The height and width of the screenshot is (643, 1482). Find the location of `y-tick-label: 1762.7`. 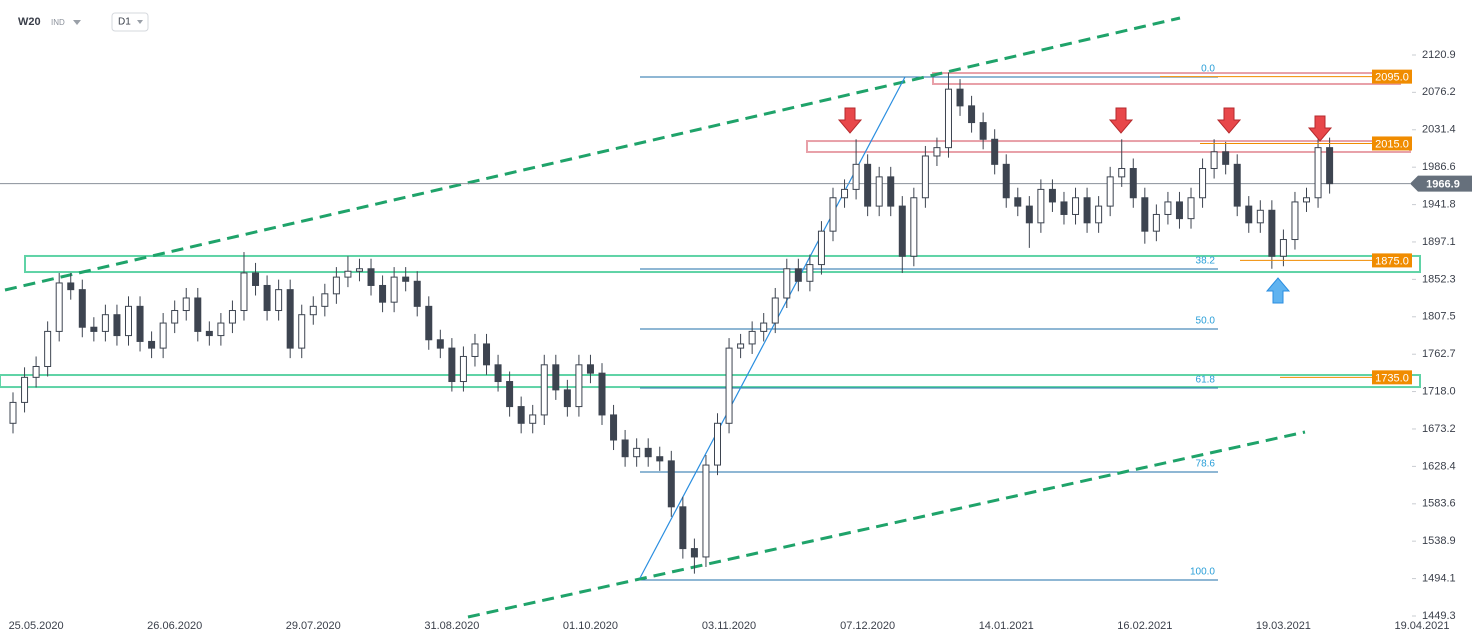

y-tick-label: 1762.7 is located at coordinates (1439, 354).